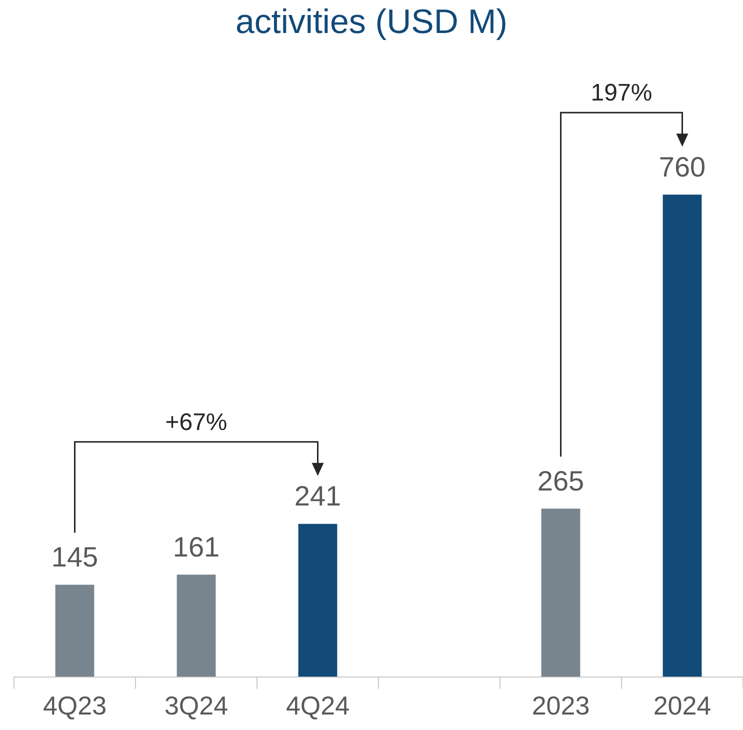 The image size is (743, 730). Describe the element at coordinates (318, 705) in the screenshot. I see `x-tick-label: 4Q24` at that location.